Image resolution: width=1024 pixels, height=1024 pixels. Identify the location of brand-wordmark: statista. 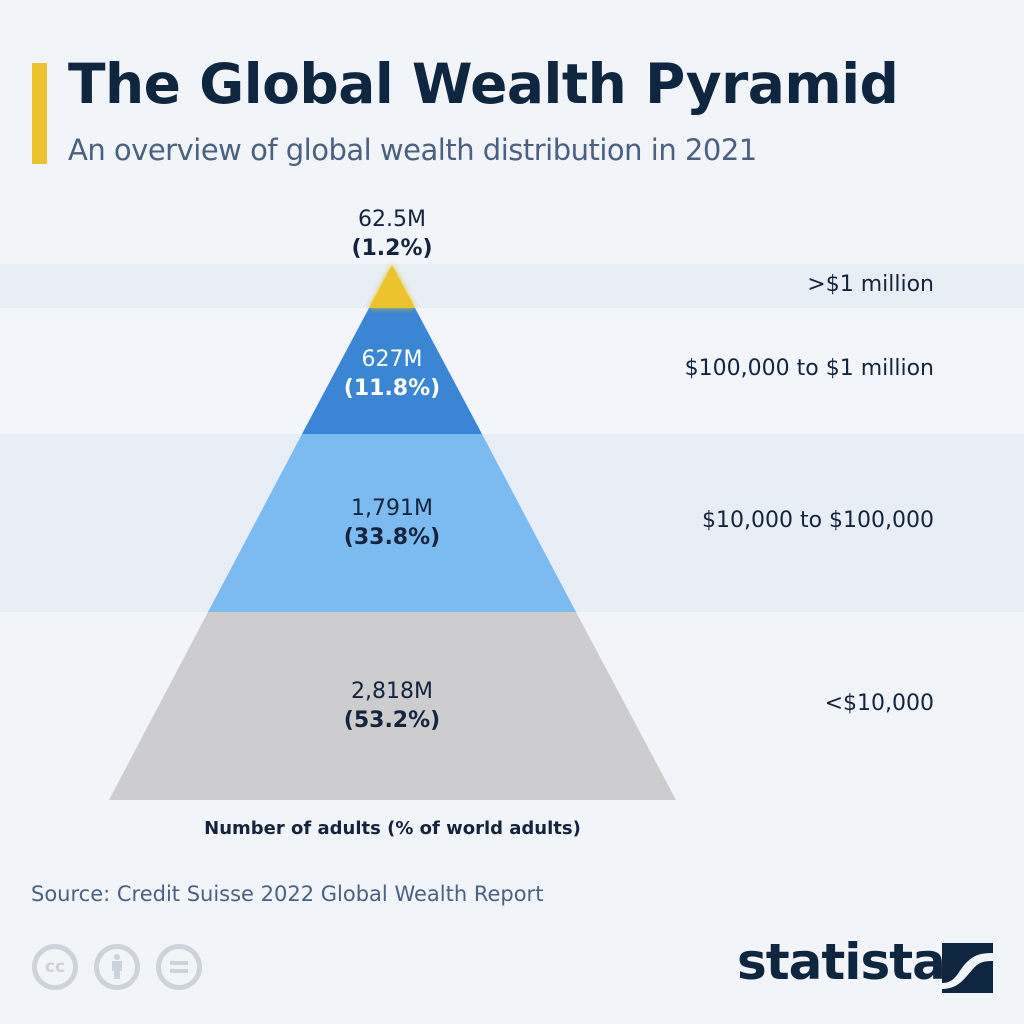
(841, 962).